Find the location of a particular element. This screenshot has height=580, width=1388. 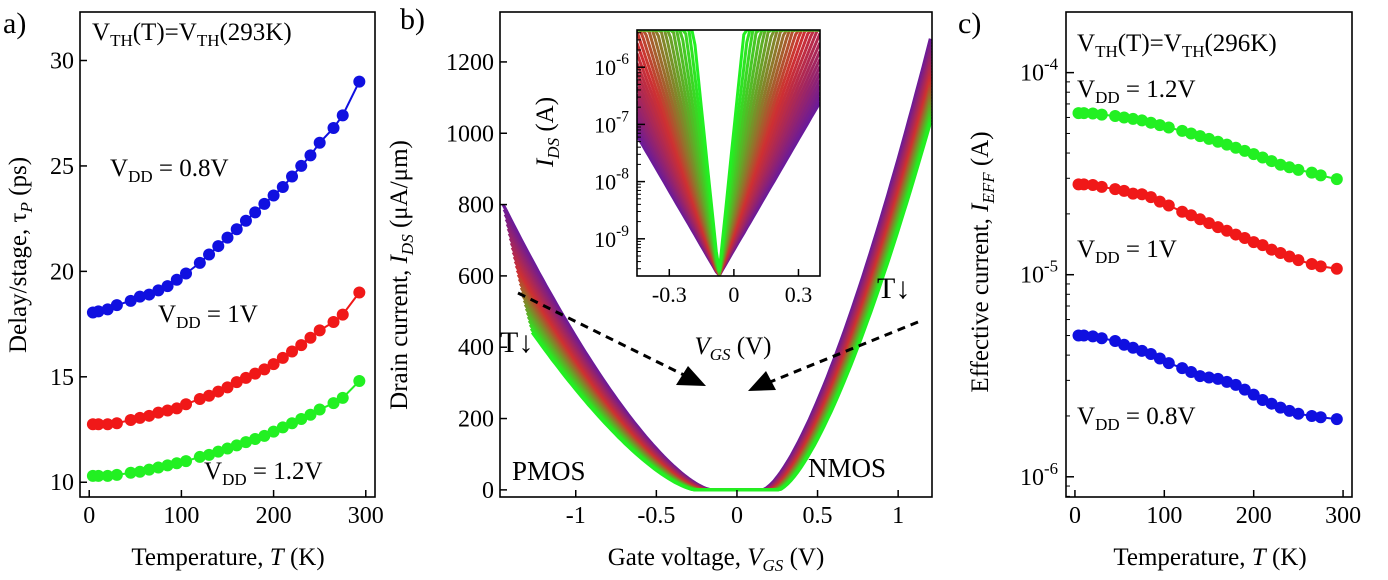

panel-a-marks is located at coordinates (226, 278).